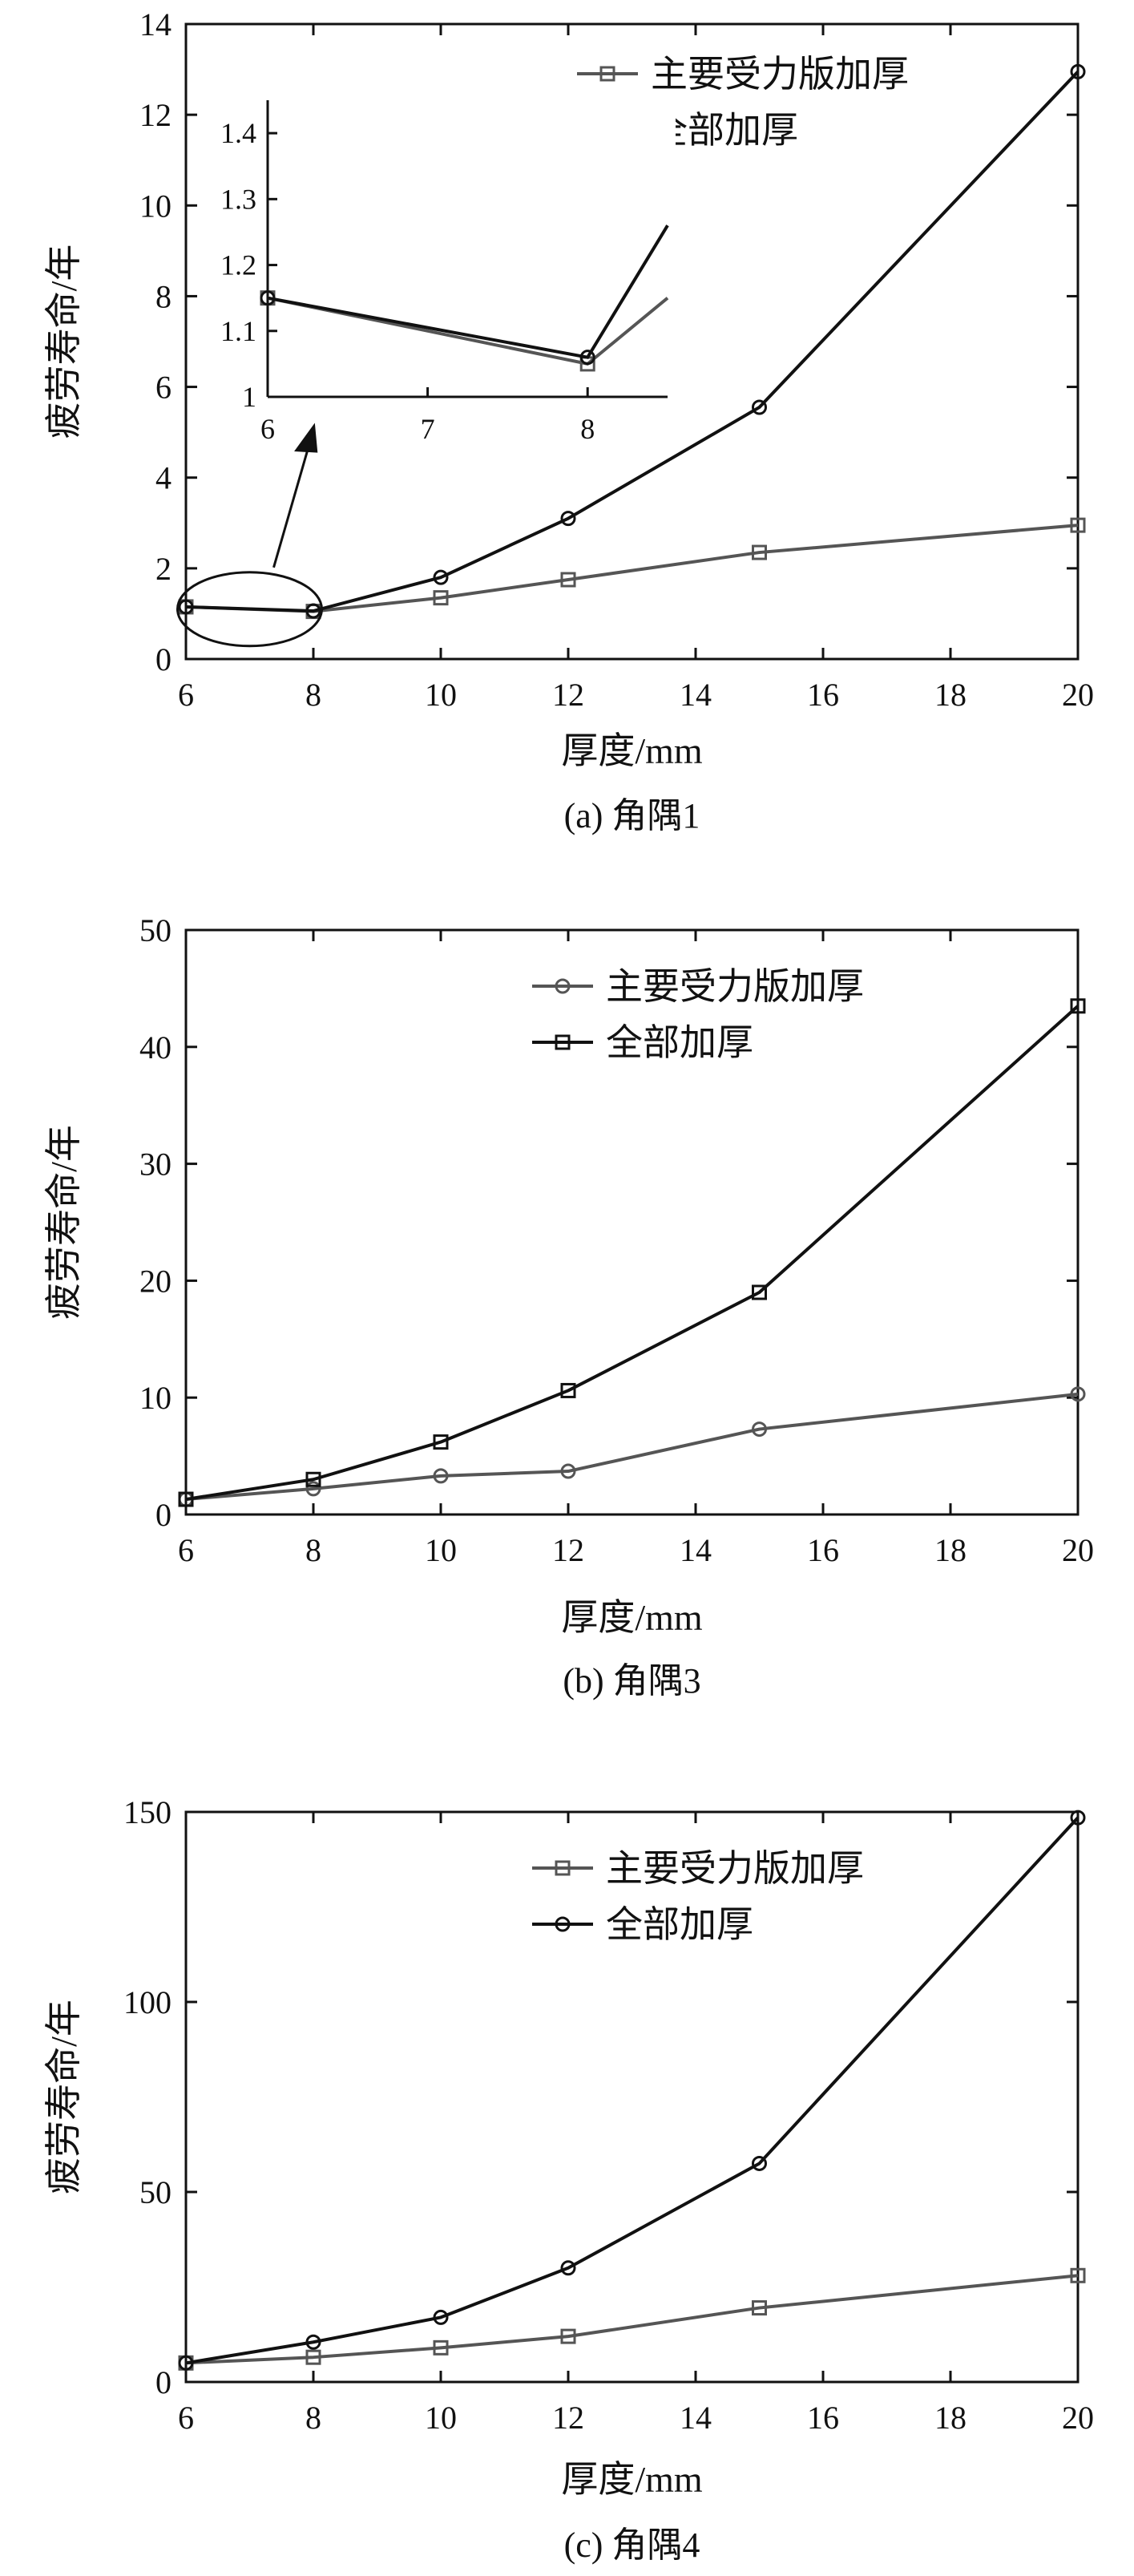 The width and height of the screenshot is (1134, 2576). What do you see at coordinates (268, 298) in the screenshot?
I see `inset-series-2-point` at bounding box center [268, 298].